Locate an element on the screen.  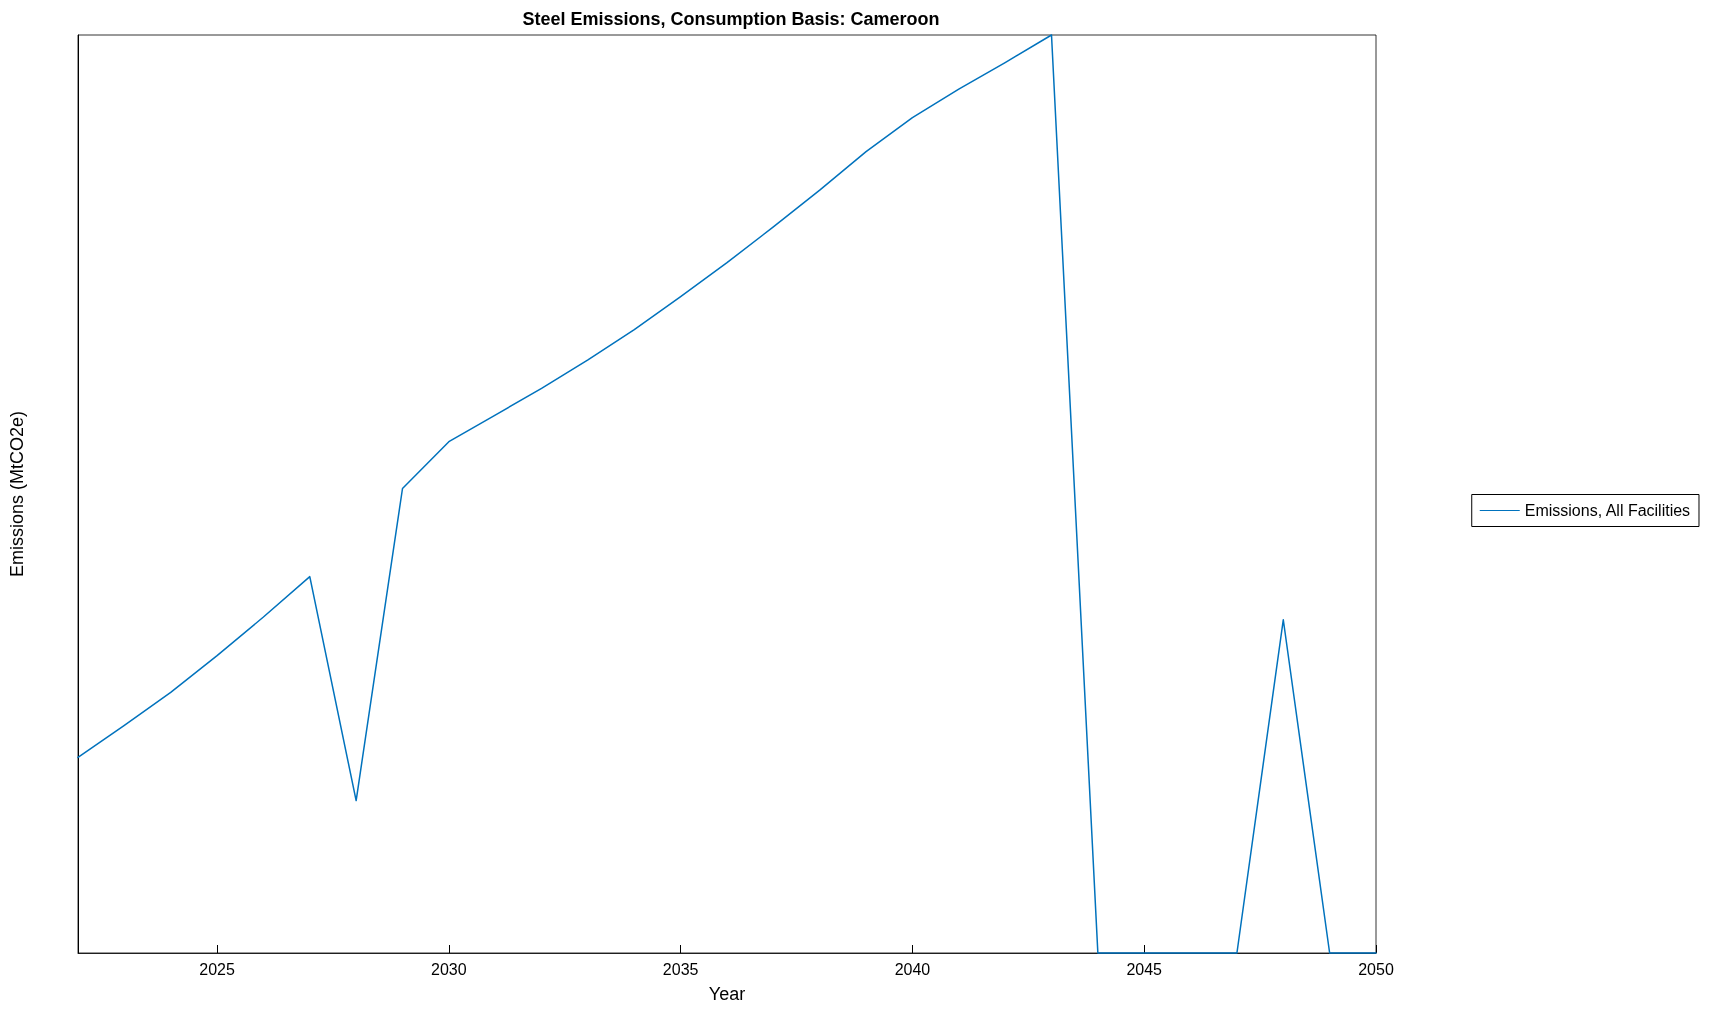
x-tick-label: 2050 is located at coordinates (1376, 969).